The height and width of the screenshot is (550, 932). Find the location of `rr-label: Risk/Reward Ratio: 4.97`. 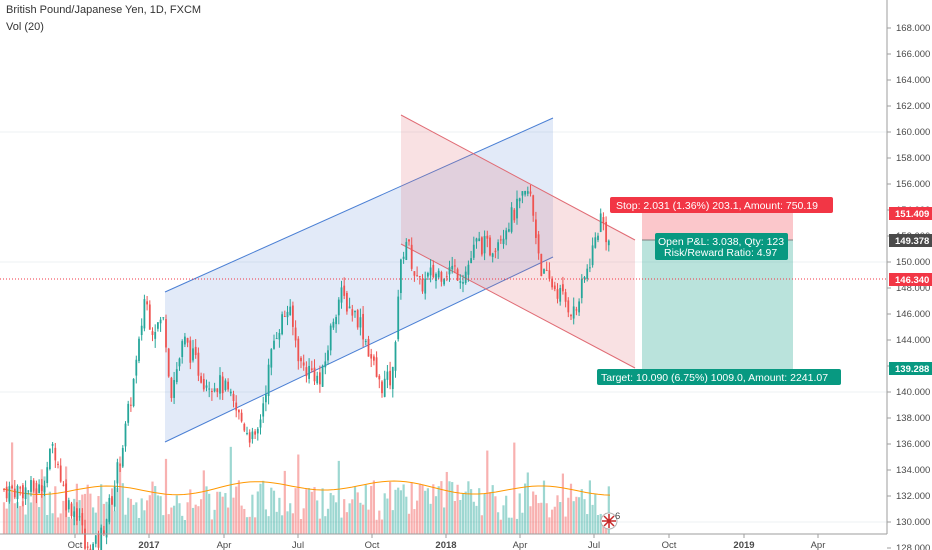

rr-label: Risk/Reward Ratio: 4.97 is located at coordinates (720, 253).